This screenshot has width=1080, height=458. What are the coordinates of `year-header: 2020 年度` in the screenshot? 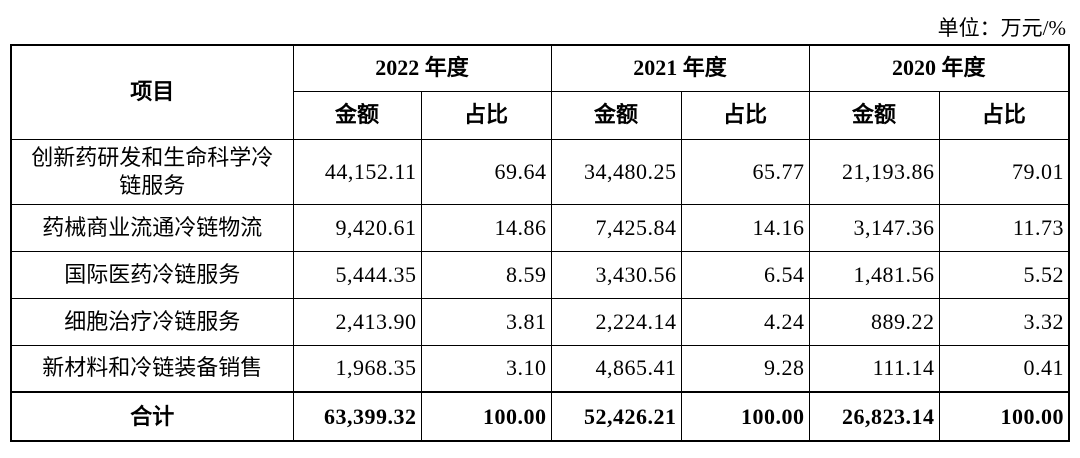 It's located at (939, 68).